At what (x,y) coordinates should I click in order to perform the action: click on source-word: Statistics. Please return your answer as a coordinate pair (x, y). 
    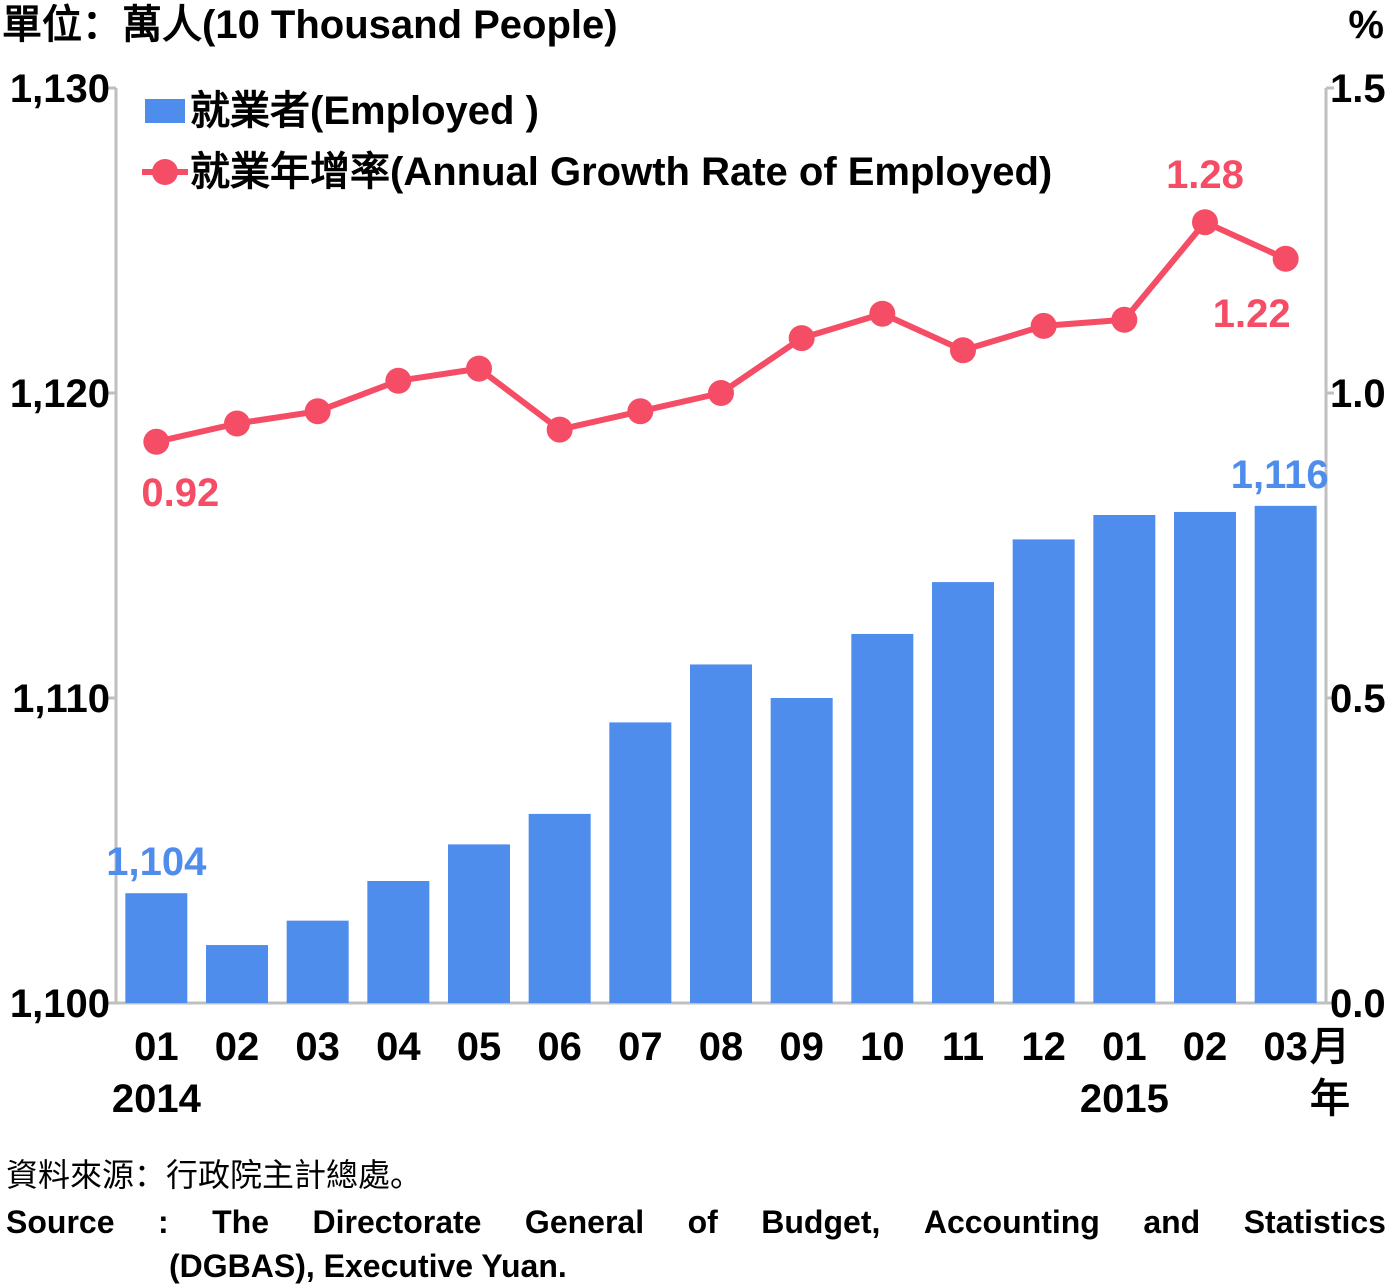
    Looking at the image, I should click on (1314, 1222).